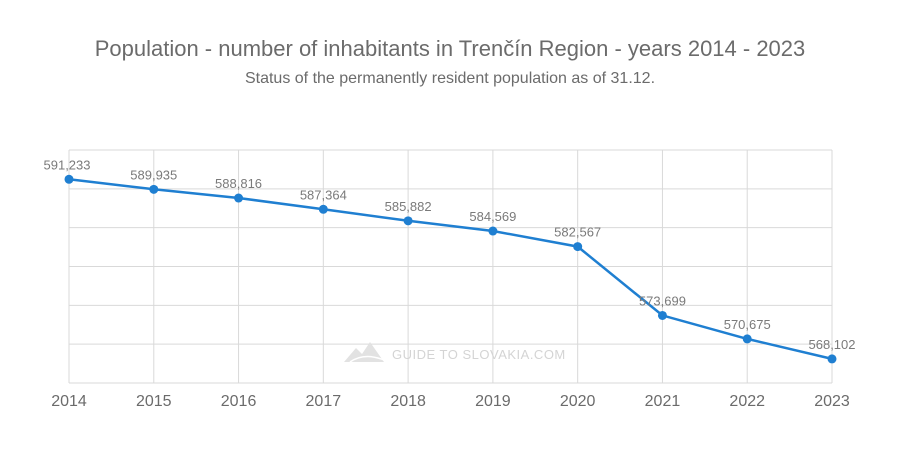  Describe the element at coordinates (67, 164) in the screenshot. I see `data-label-2014: 591,233` at that location.